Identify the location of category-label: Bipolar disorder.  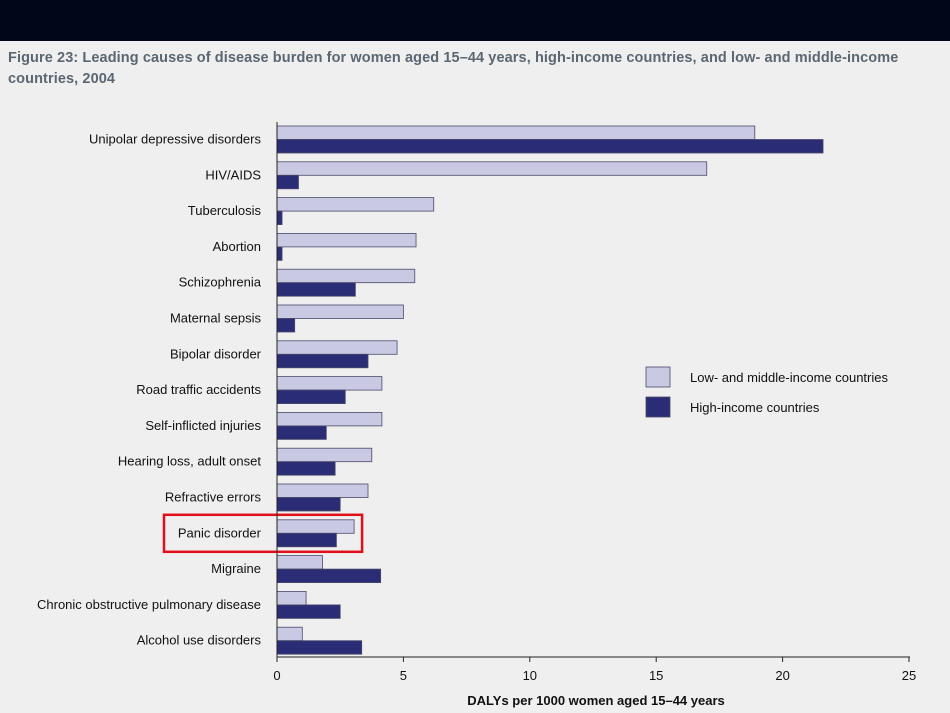
(216, 353).